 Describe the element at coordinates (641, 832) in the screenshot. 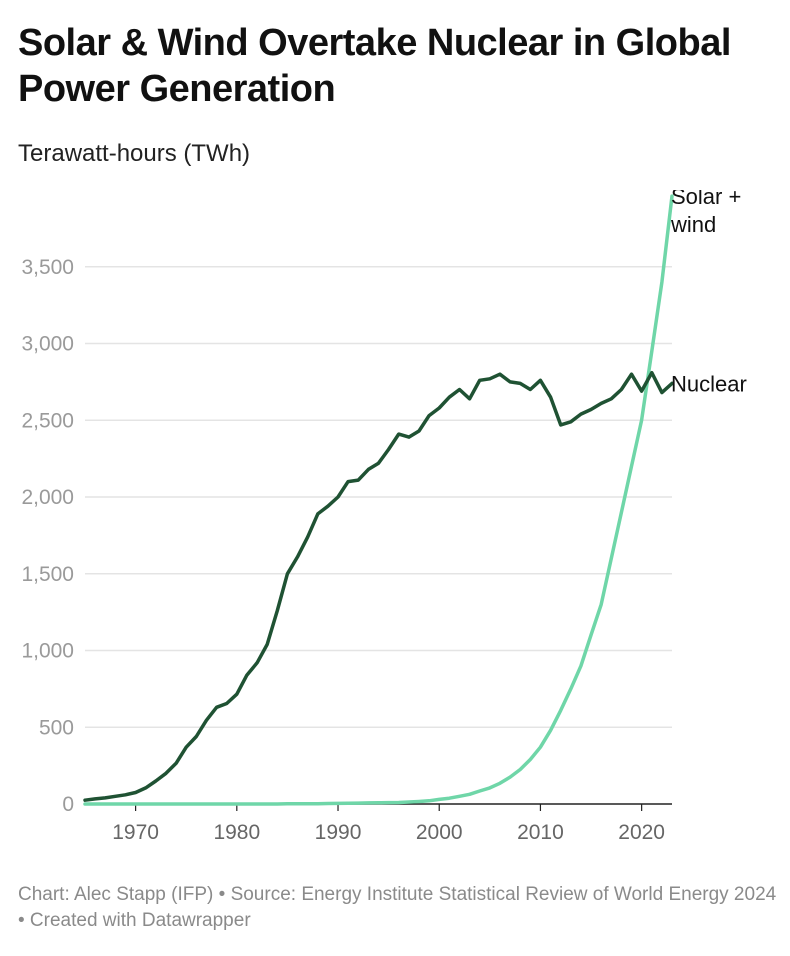

I see `x-tick-label: 2020` at that location.